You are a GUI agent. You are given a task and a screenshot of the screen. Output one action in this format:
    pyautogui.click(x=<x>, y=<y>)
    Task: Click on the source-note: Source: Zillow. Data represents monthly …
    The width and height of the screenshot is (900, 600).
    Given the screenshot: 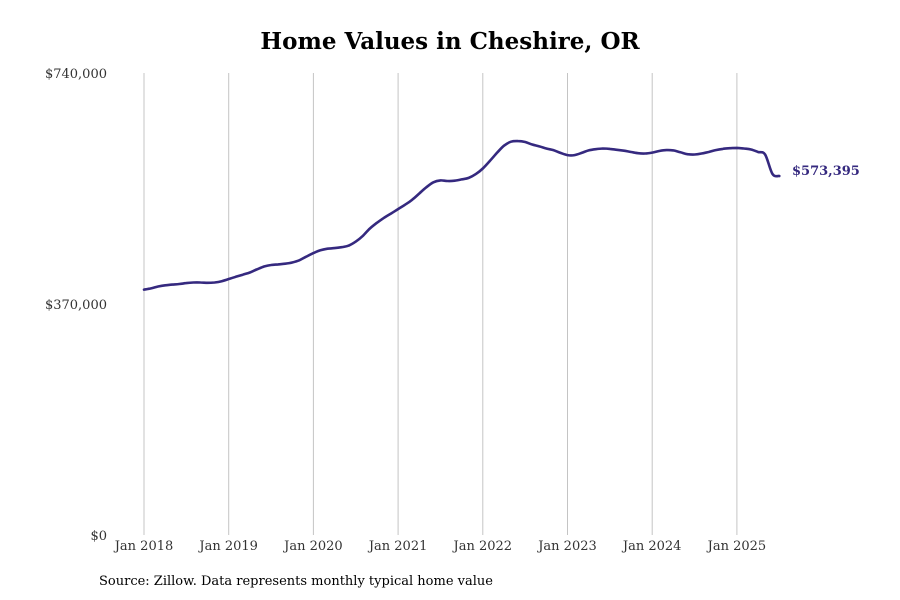 What is the action you would take?
    pyautogui.click(x=296, y=581)
    